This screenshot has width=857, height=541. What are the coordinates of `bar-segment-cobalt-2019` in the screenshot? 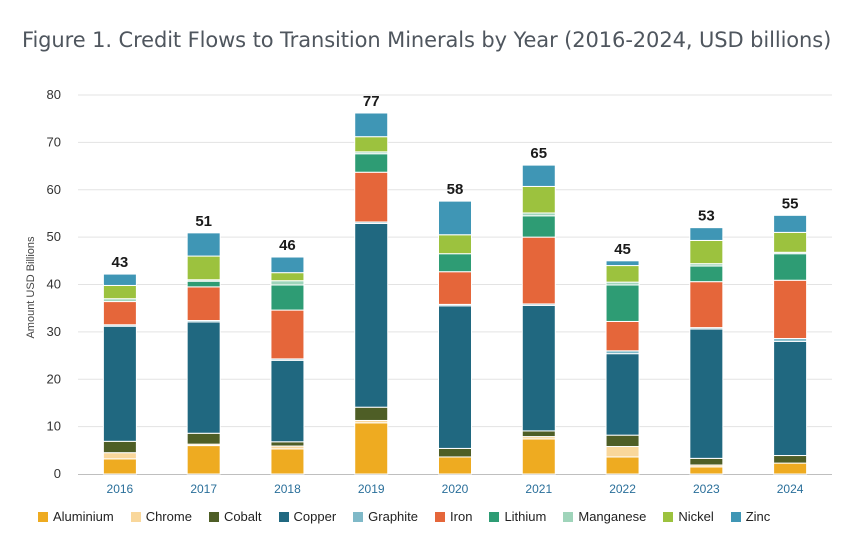 It's located at (371, 413).